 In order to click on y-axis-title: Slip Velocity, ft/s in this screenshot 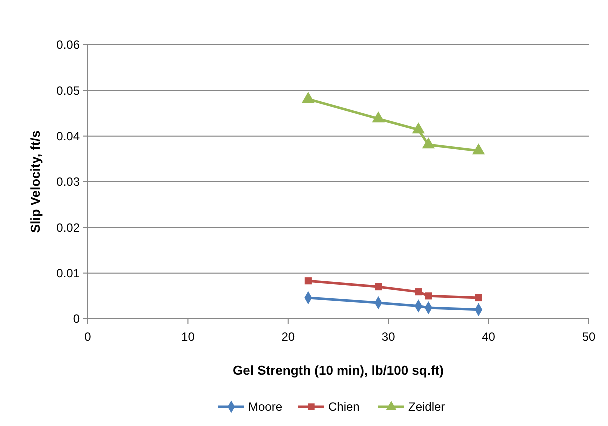, I will do `click(35, 182)`.